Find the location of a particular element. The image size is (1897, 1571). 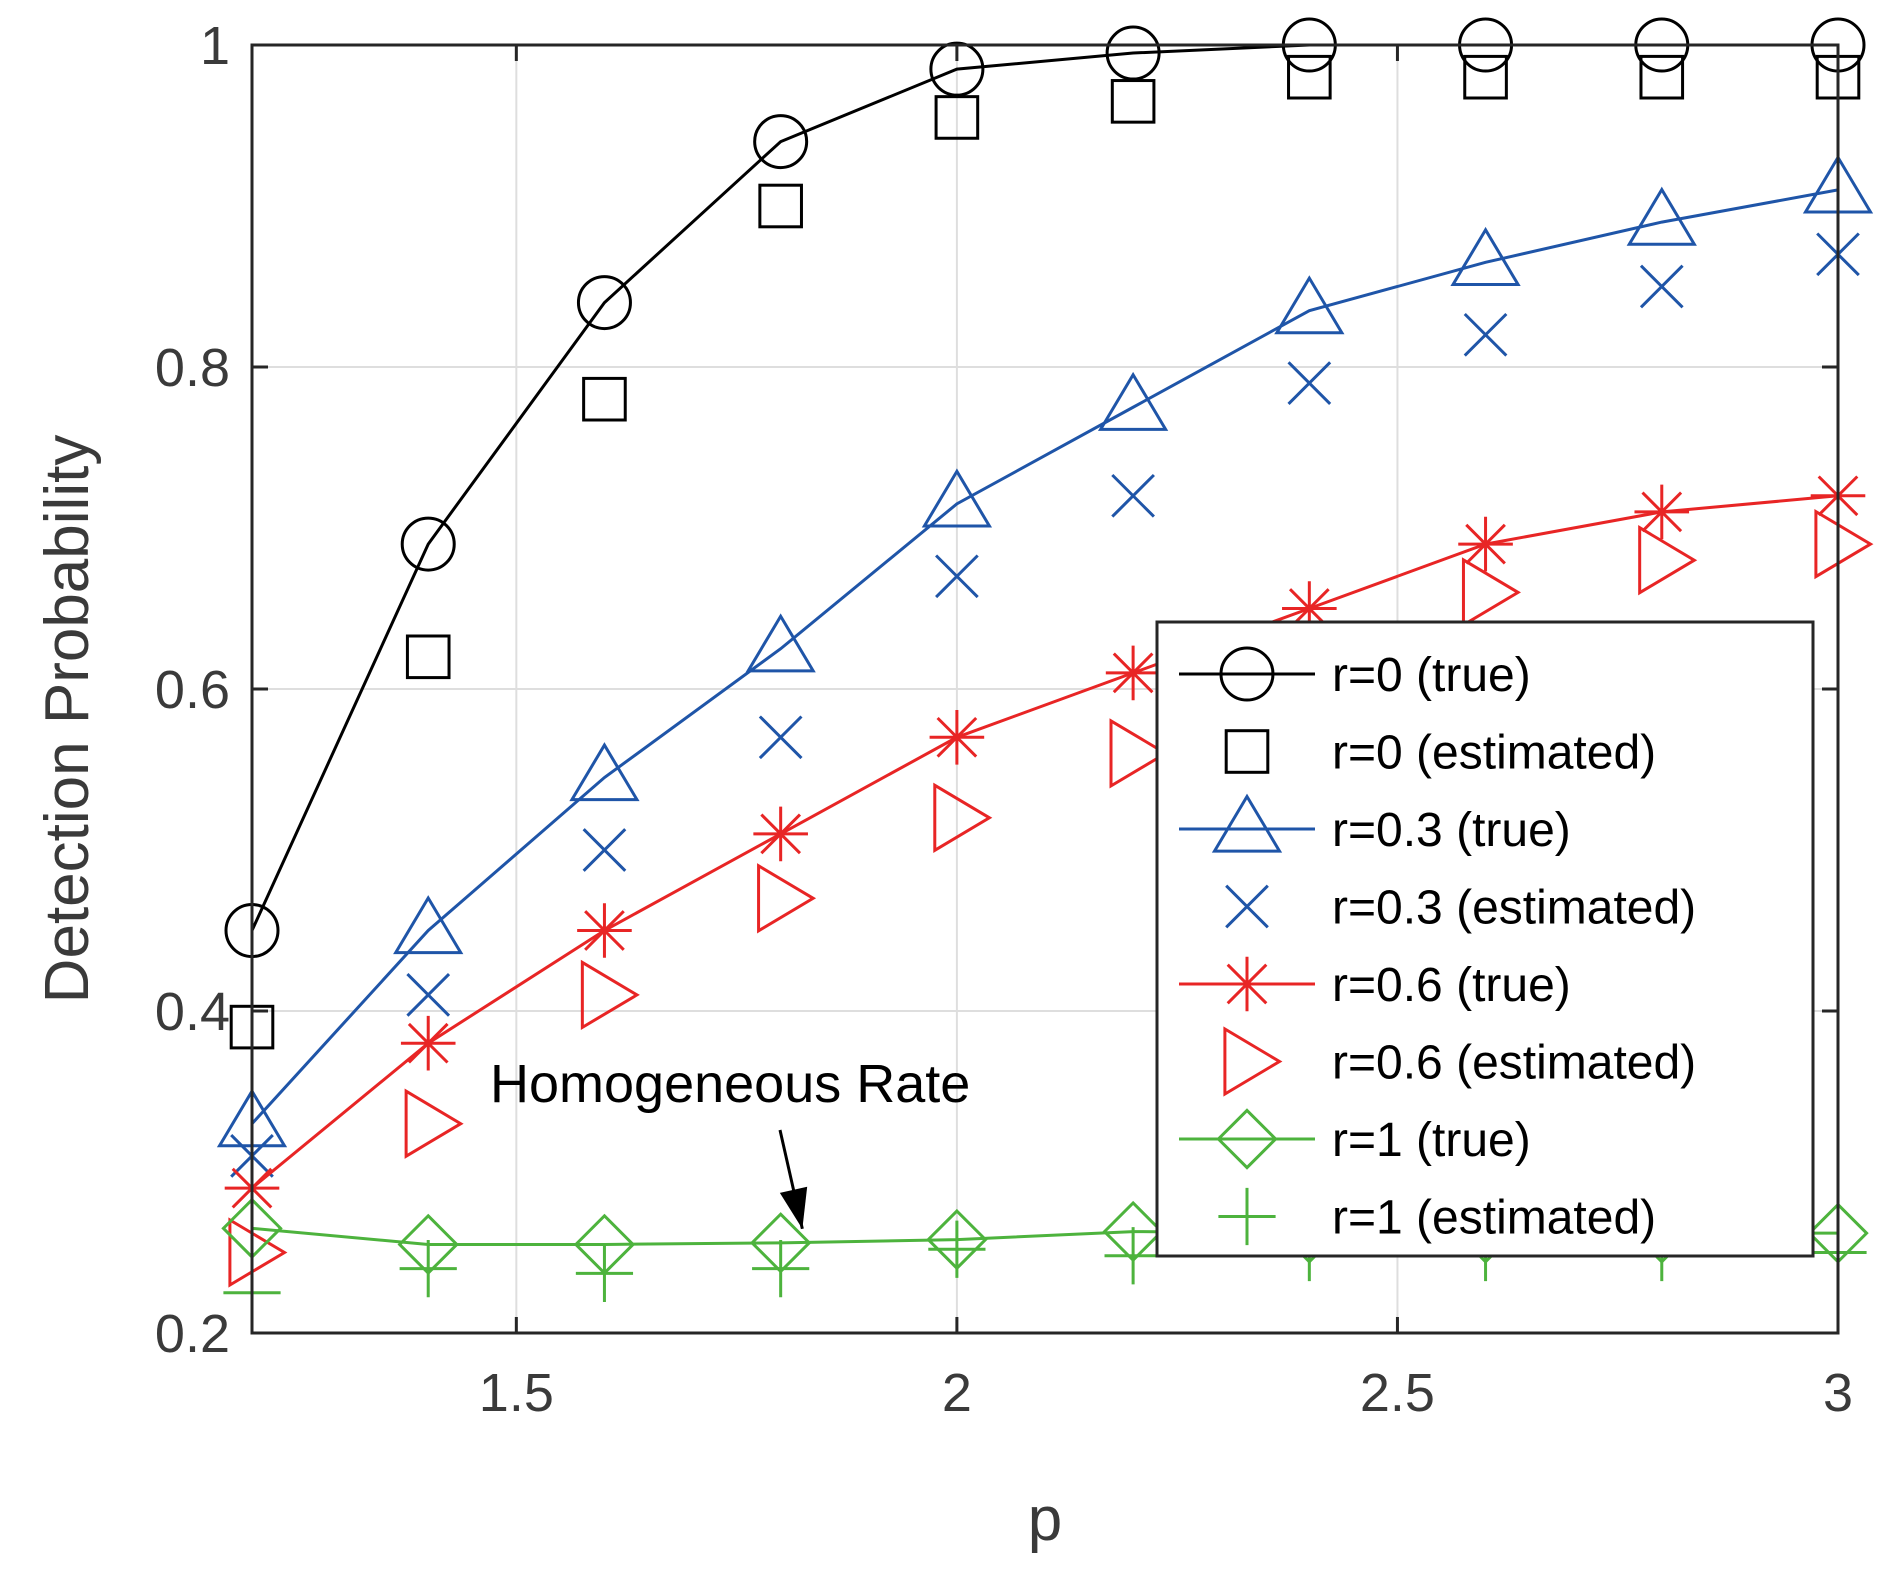

y-tick-label: 0.6 is located at coordinates (192, 690).